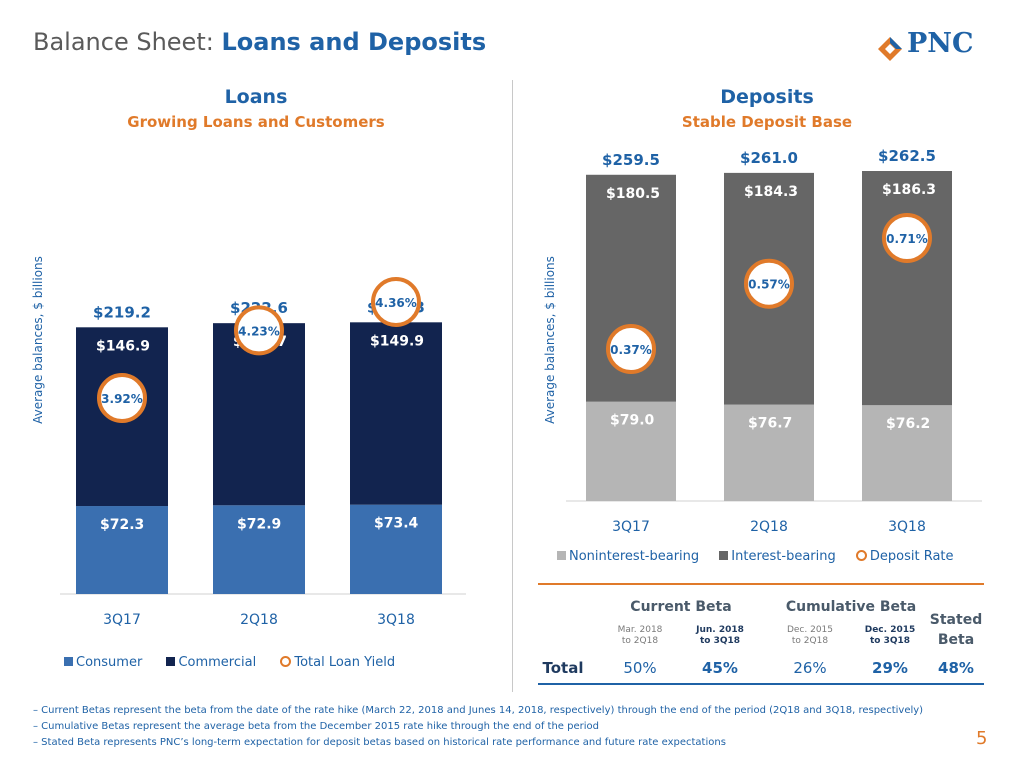 This screenshot has width=1024, height=768. I want to click on beta-sub-4-line1: Dec. 2015, so click(890, 630).